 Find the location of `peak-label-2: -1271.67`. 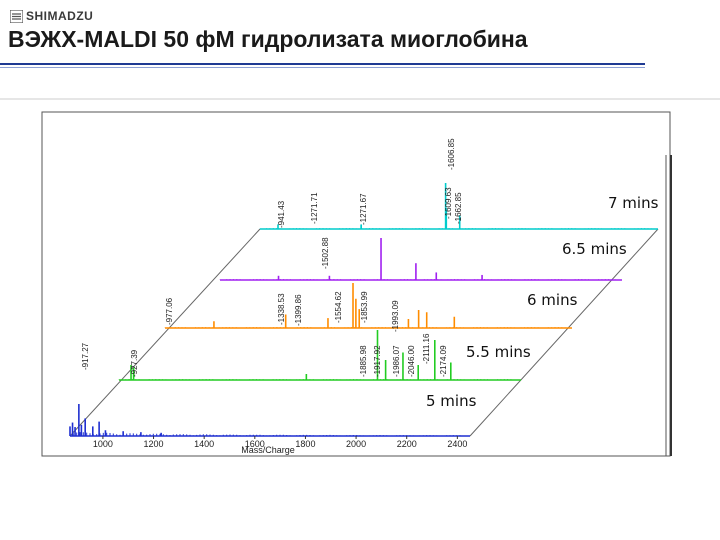

peak-label-2: -1271.67 is located at coordinates (363, 209).